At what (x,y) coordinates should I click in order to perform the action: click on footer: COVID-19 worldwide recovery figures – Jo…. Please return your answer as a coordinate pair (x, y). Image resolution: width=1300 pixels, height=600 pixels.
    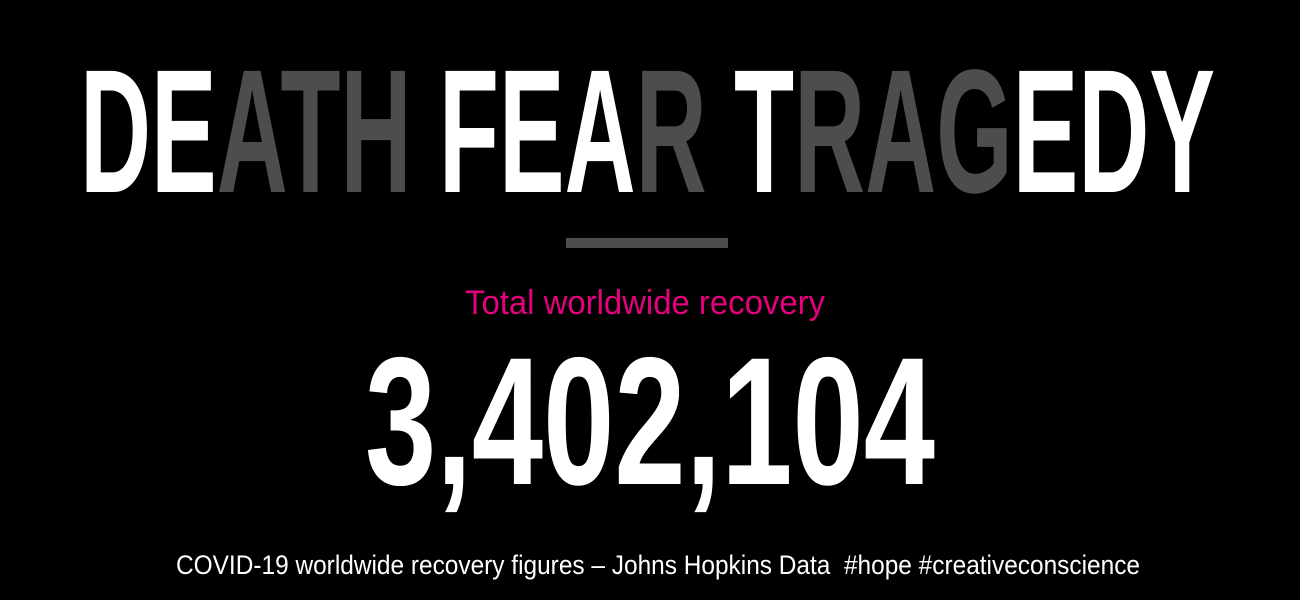
    Looking at the image, I should click on (658, 565).